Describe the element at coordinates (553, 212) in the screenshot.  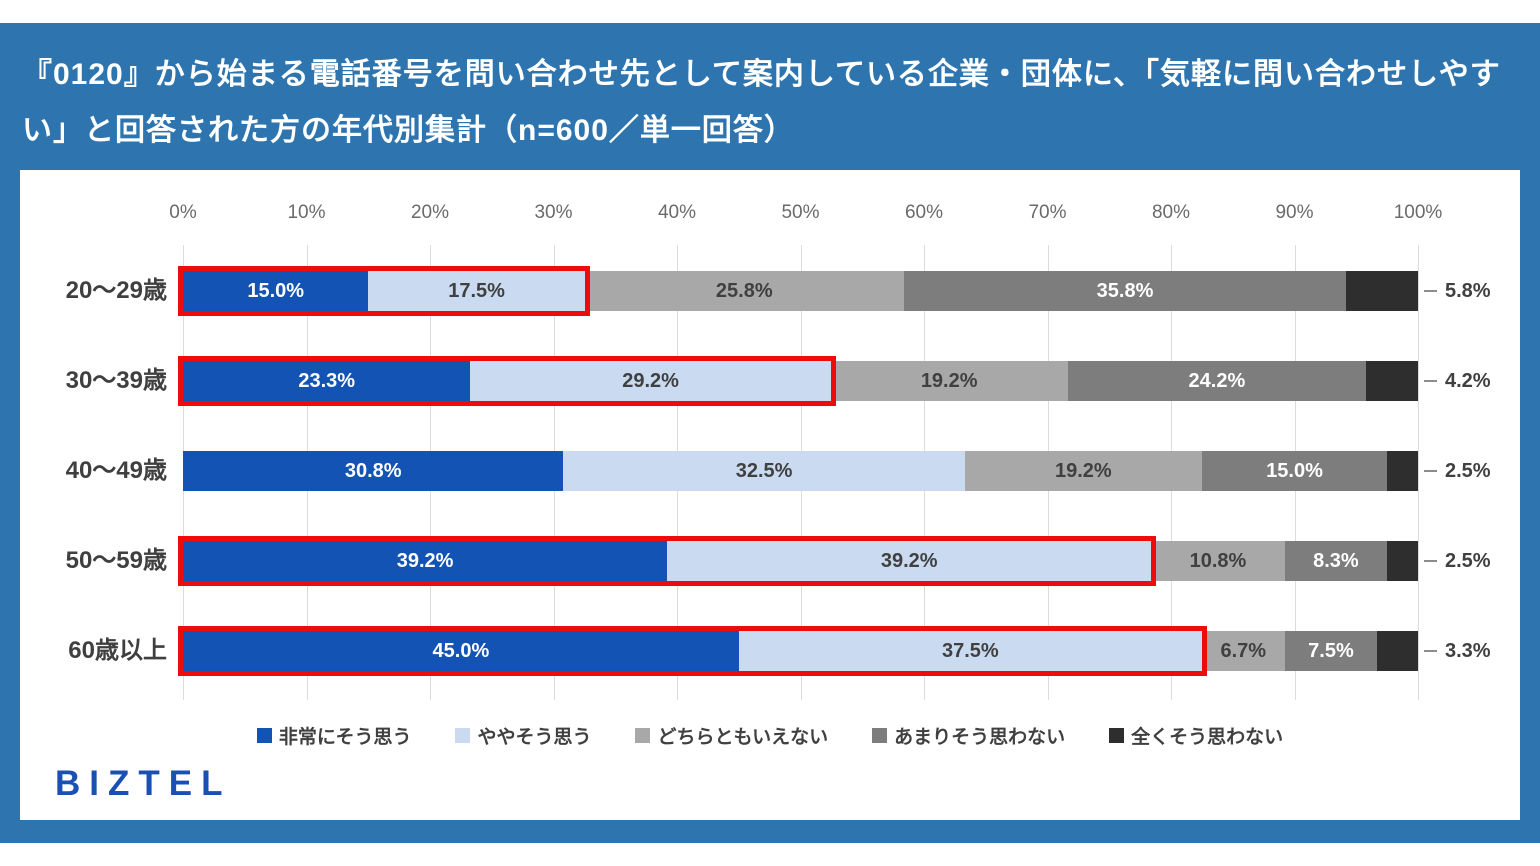
I see `x-tick-label: 30%` at that location.